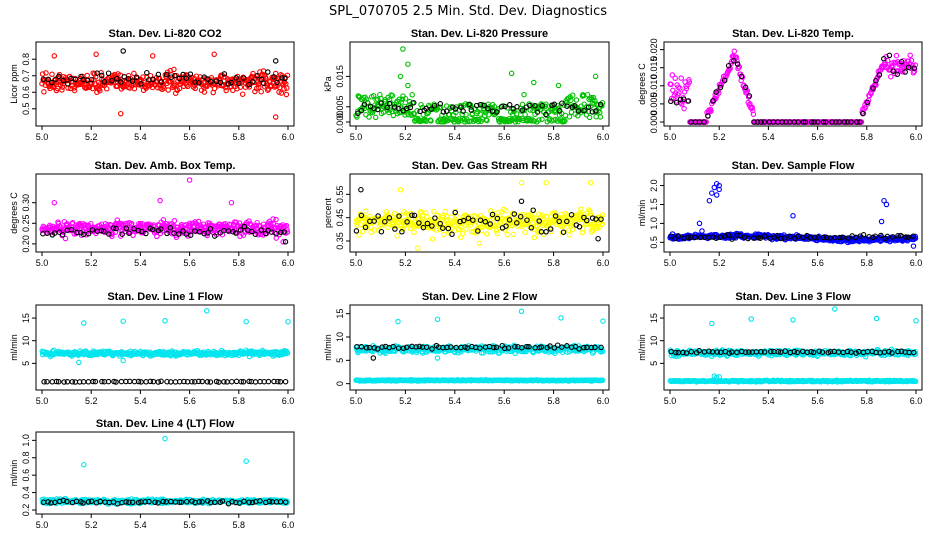 The width and height of the screenshot is (936, 540). What do you see at coordinates (26, 203) in the screenshot?
I see `y-tick-label: 0.30` at bounding box center [26, 203].